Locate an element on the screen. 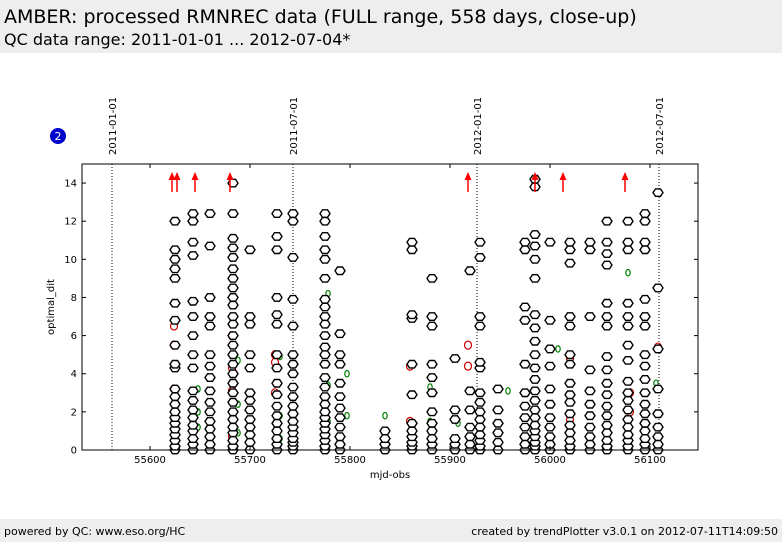 The image size is (782, 542). date-marker-label: 2011-07-01 is located at coordinates (294, 126).